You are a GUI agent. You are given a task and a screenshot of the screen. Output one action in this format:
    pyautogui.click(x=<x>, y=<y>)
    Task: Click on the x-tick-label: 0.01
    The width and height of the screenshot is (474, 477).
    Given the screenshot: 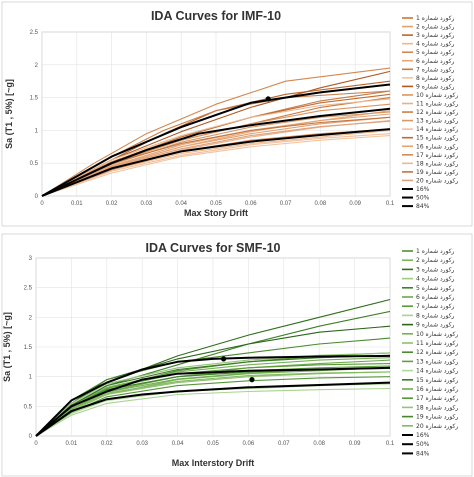 What is the action you would take?
    pyautogui.click(x=77, y=204)
    